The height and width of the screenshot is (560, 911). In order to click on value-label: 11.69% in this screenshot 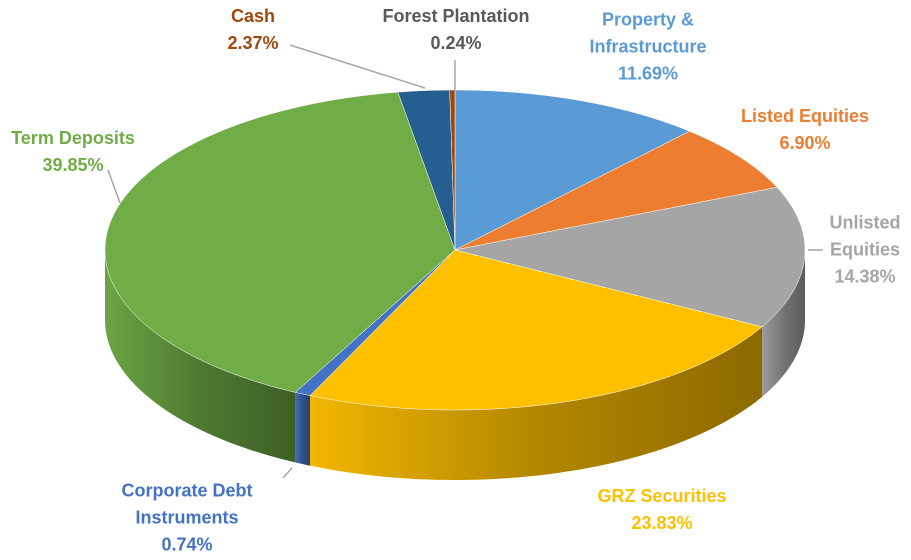, I will do `click(648, 73)`.